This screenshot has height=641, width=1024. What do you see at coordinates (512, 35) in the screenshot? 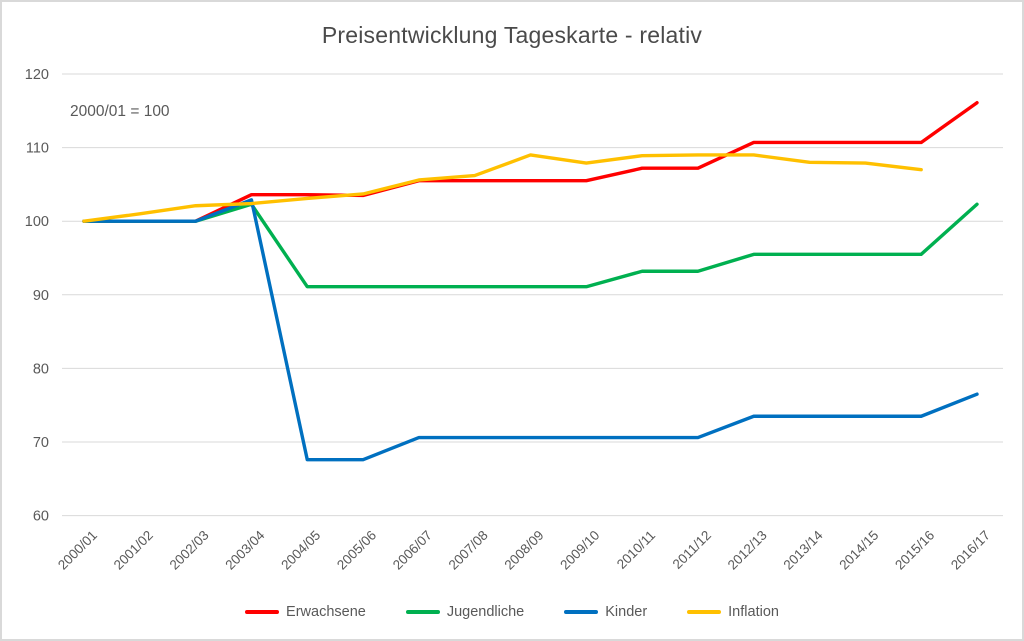
I see `chart-title: Preisentwicklung Tageskarte - relativ` at bounding box center [512, 35].